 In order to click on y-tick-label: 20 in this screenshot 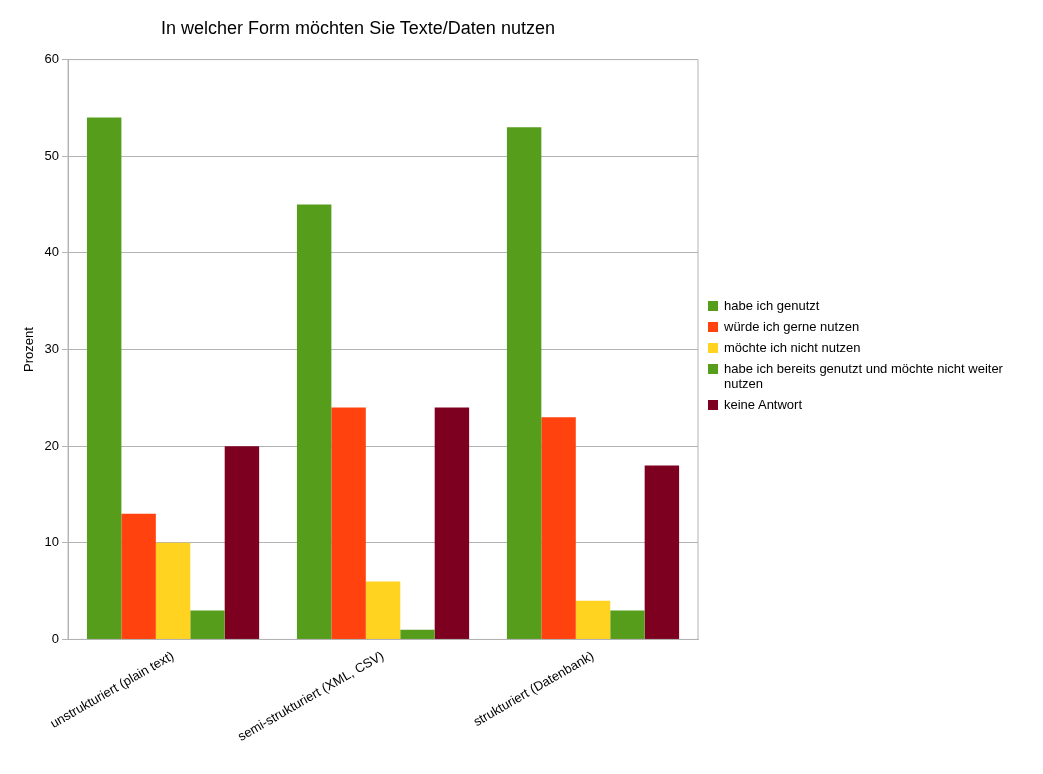, I will do `click(52, 445)`.